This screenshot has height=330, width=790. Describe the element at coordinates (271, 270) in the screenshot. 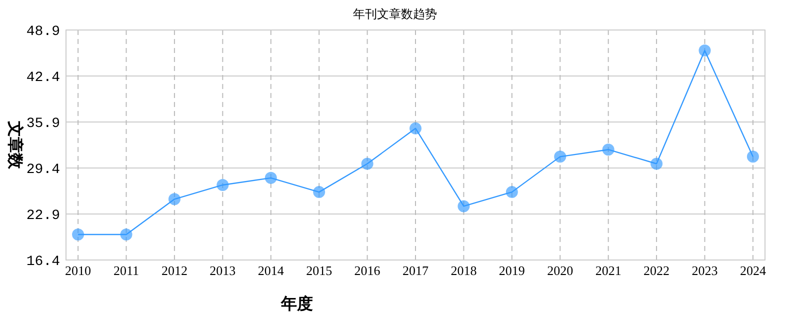

I see `x-tick-label: 2014` at that location.